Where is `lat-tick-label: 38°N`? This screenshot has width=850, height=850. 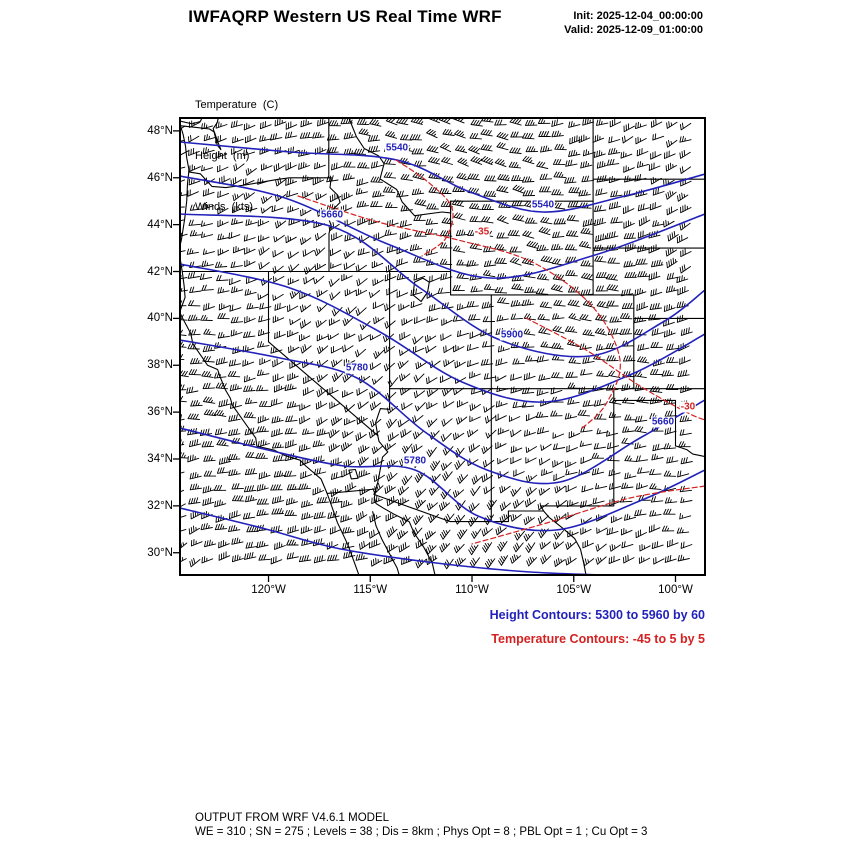
lat-tick-label: 38°N is located at coordinates (160, 365).